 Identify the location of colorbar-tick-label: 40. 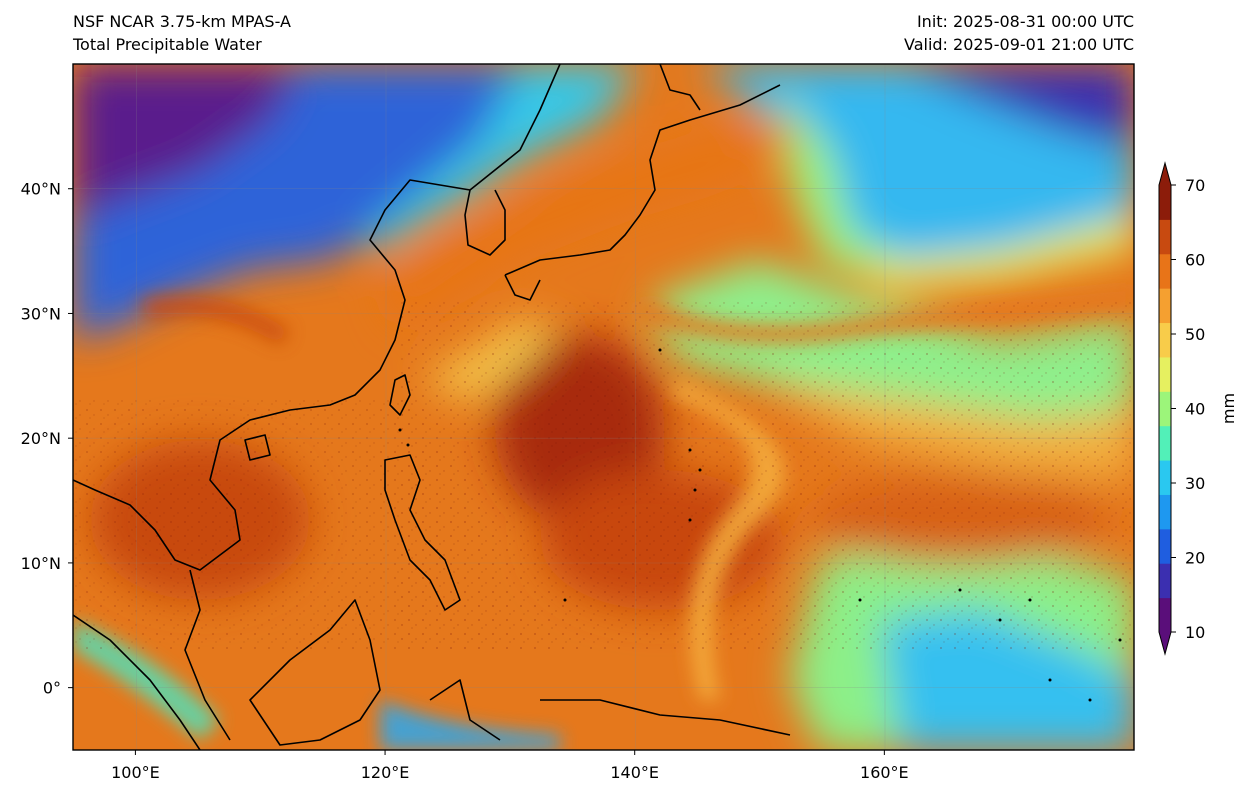
(1195, 409).